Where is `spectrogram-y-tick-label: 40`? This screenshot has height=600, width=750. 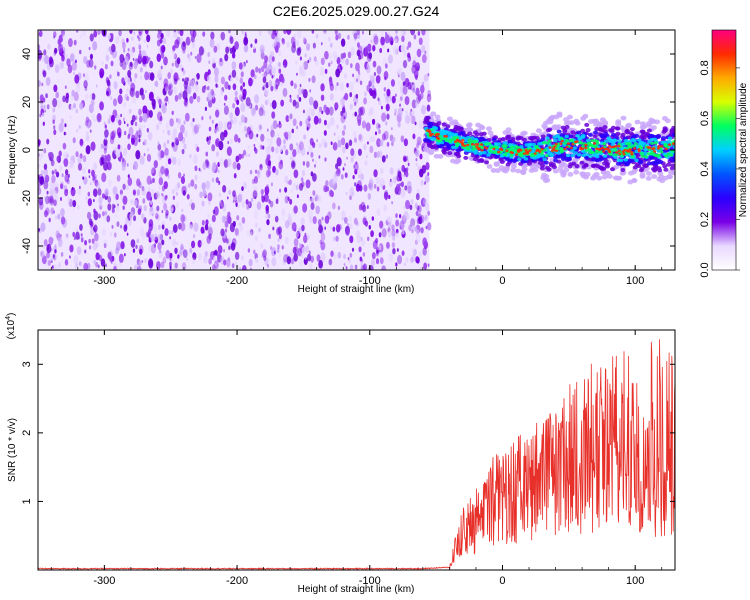
spectrogram-y-tick-label: 40 is located at coordinates (27, 54).